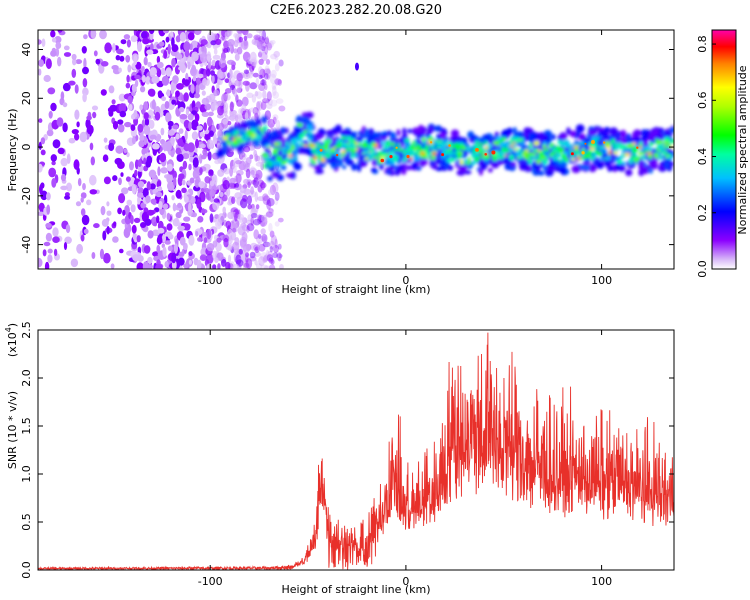  What do you see at coordinates (12, 150) in the screenshot?
I see `spectrogram-y-label: Frequency (Hz)` at bounding box center [12, 150].